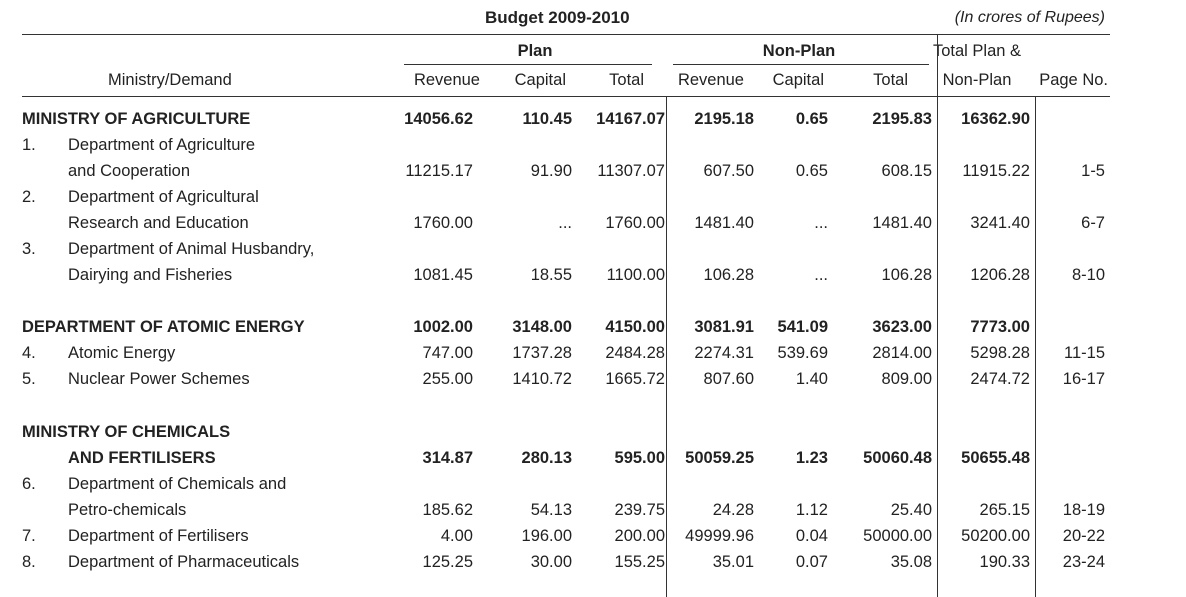 This screenshot has width=1186, height=597. I want to click on nonplan-total-value: 106.28, so click(906, 275).